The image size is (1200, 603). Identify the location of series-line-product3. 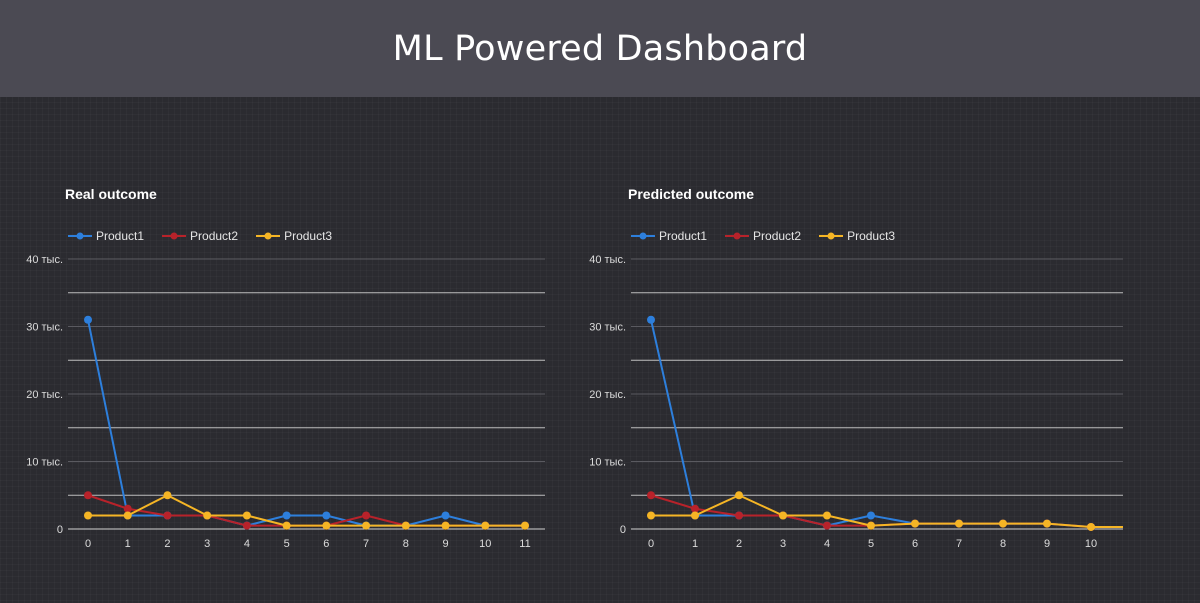
(306, 510).